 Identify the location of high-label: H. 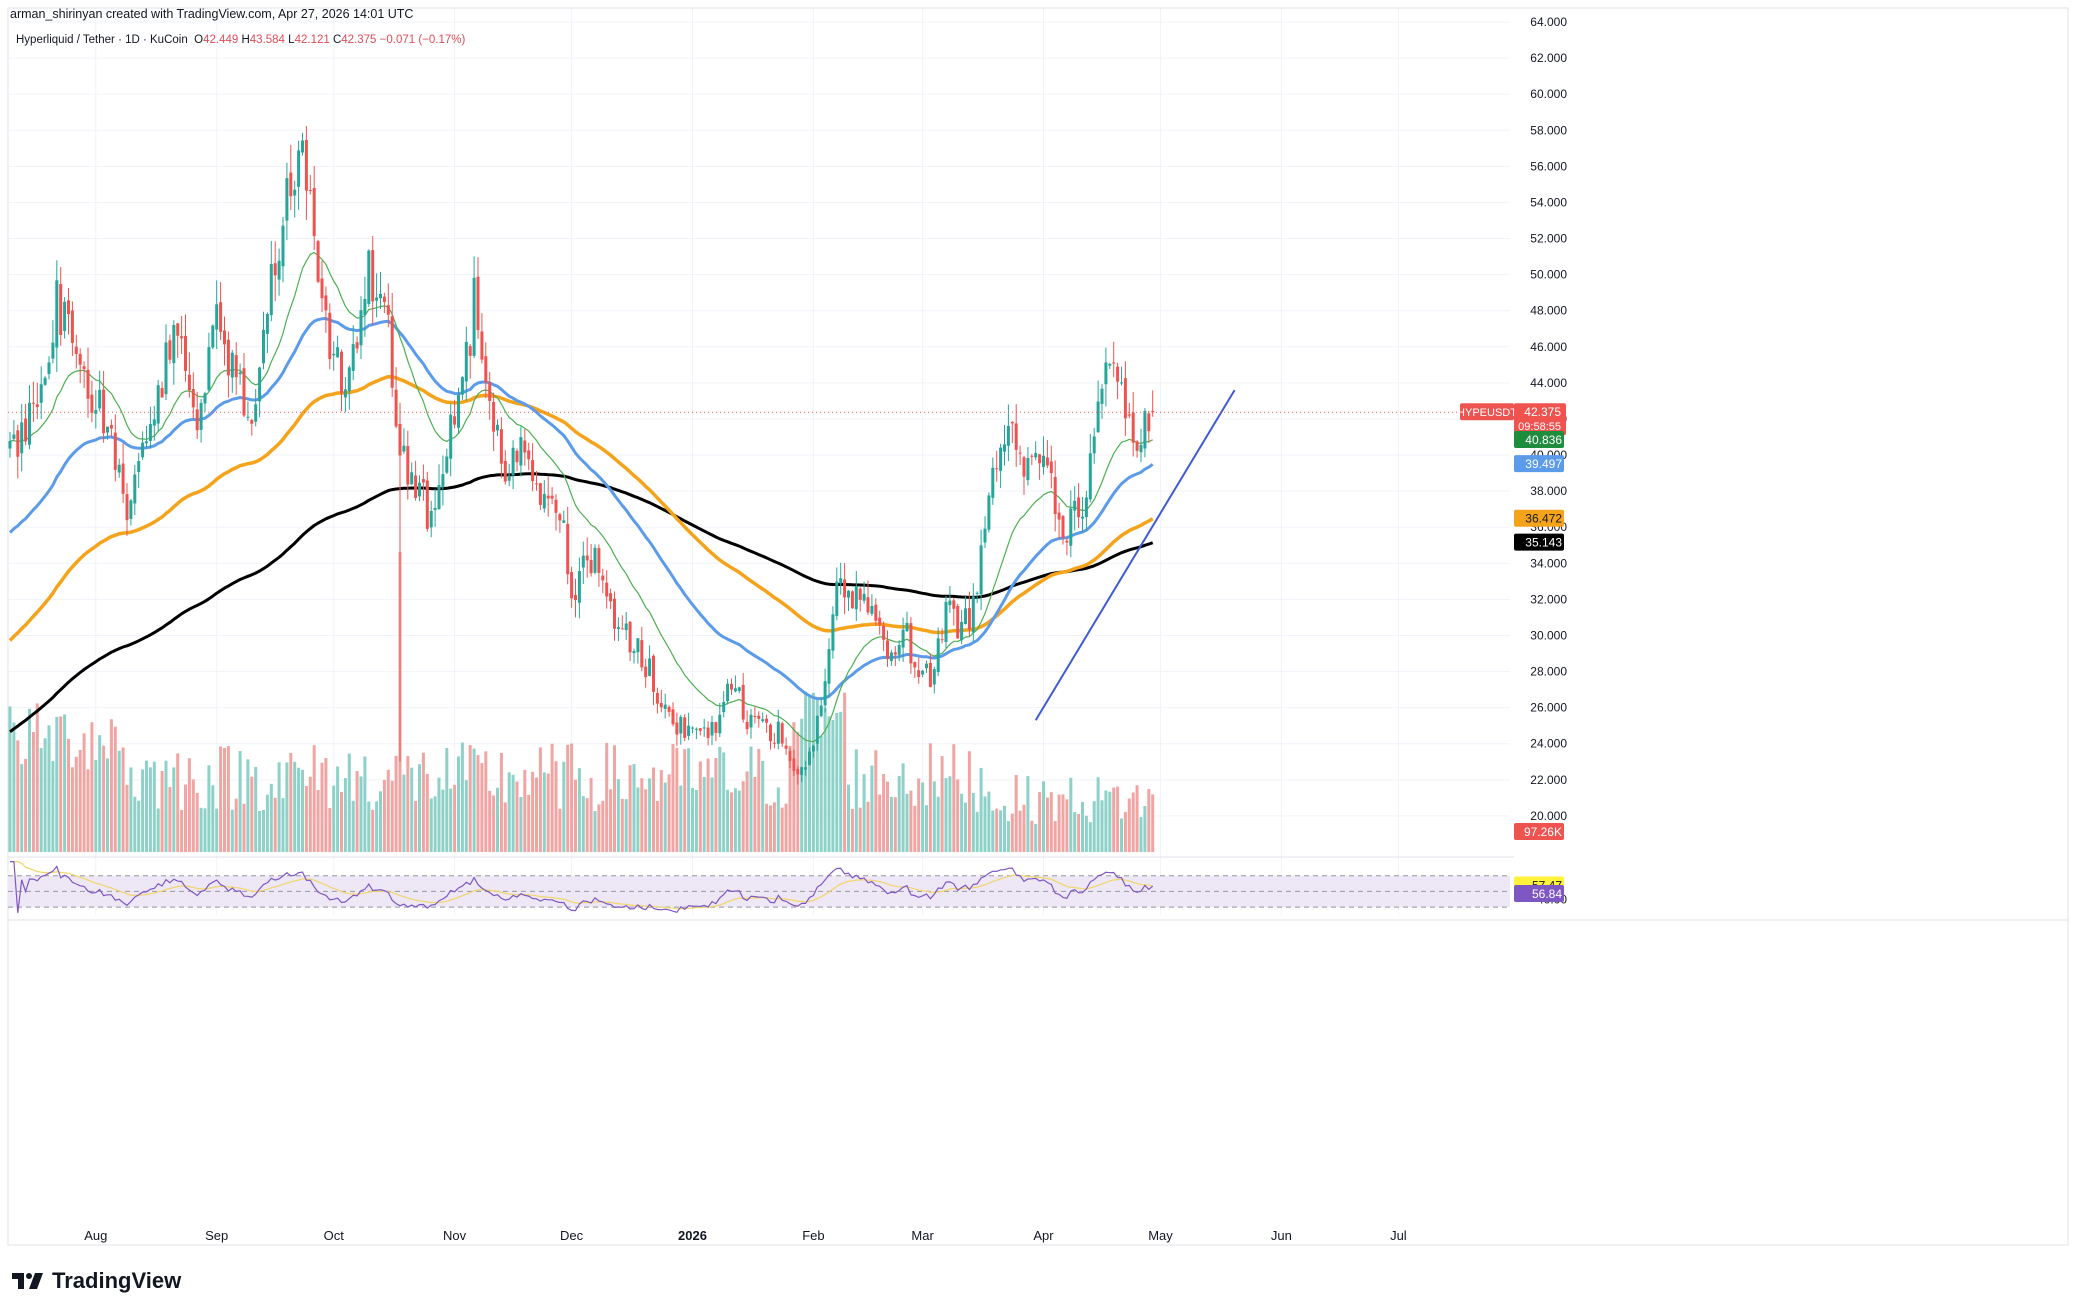
(245, 40).